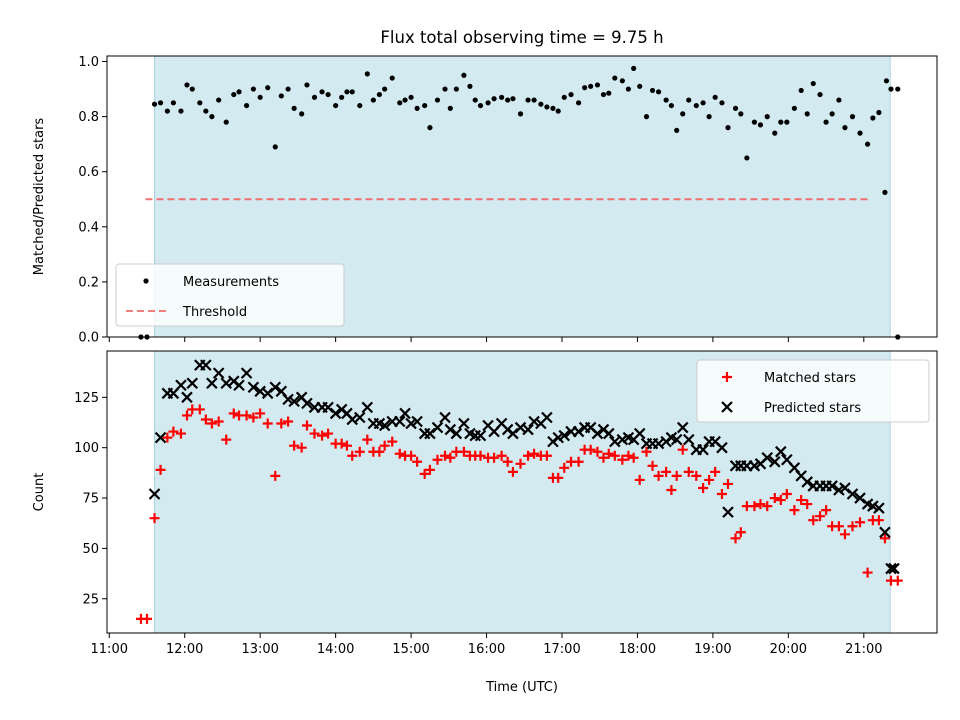 This screenshot has width=960, height=720. What do you see at coordinates (214, 312) in the screenshot?
I see `legend-label: Threshold` at bounding box center [214, 312].